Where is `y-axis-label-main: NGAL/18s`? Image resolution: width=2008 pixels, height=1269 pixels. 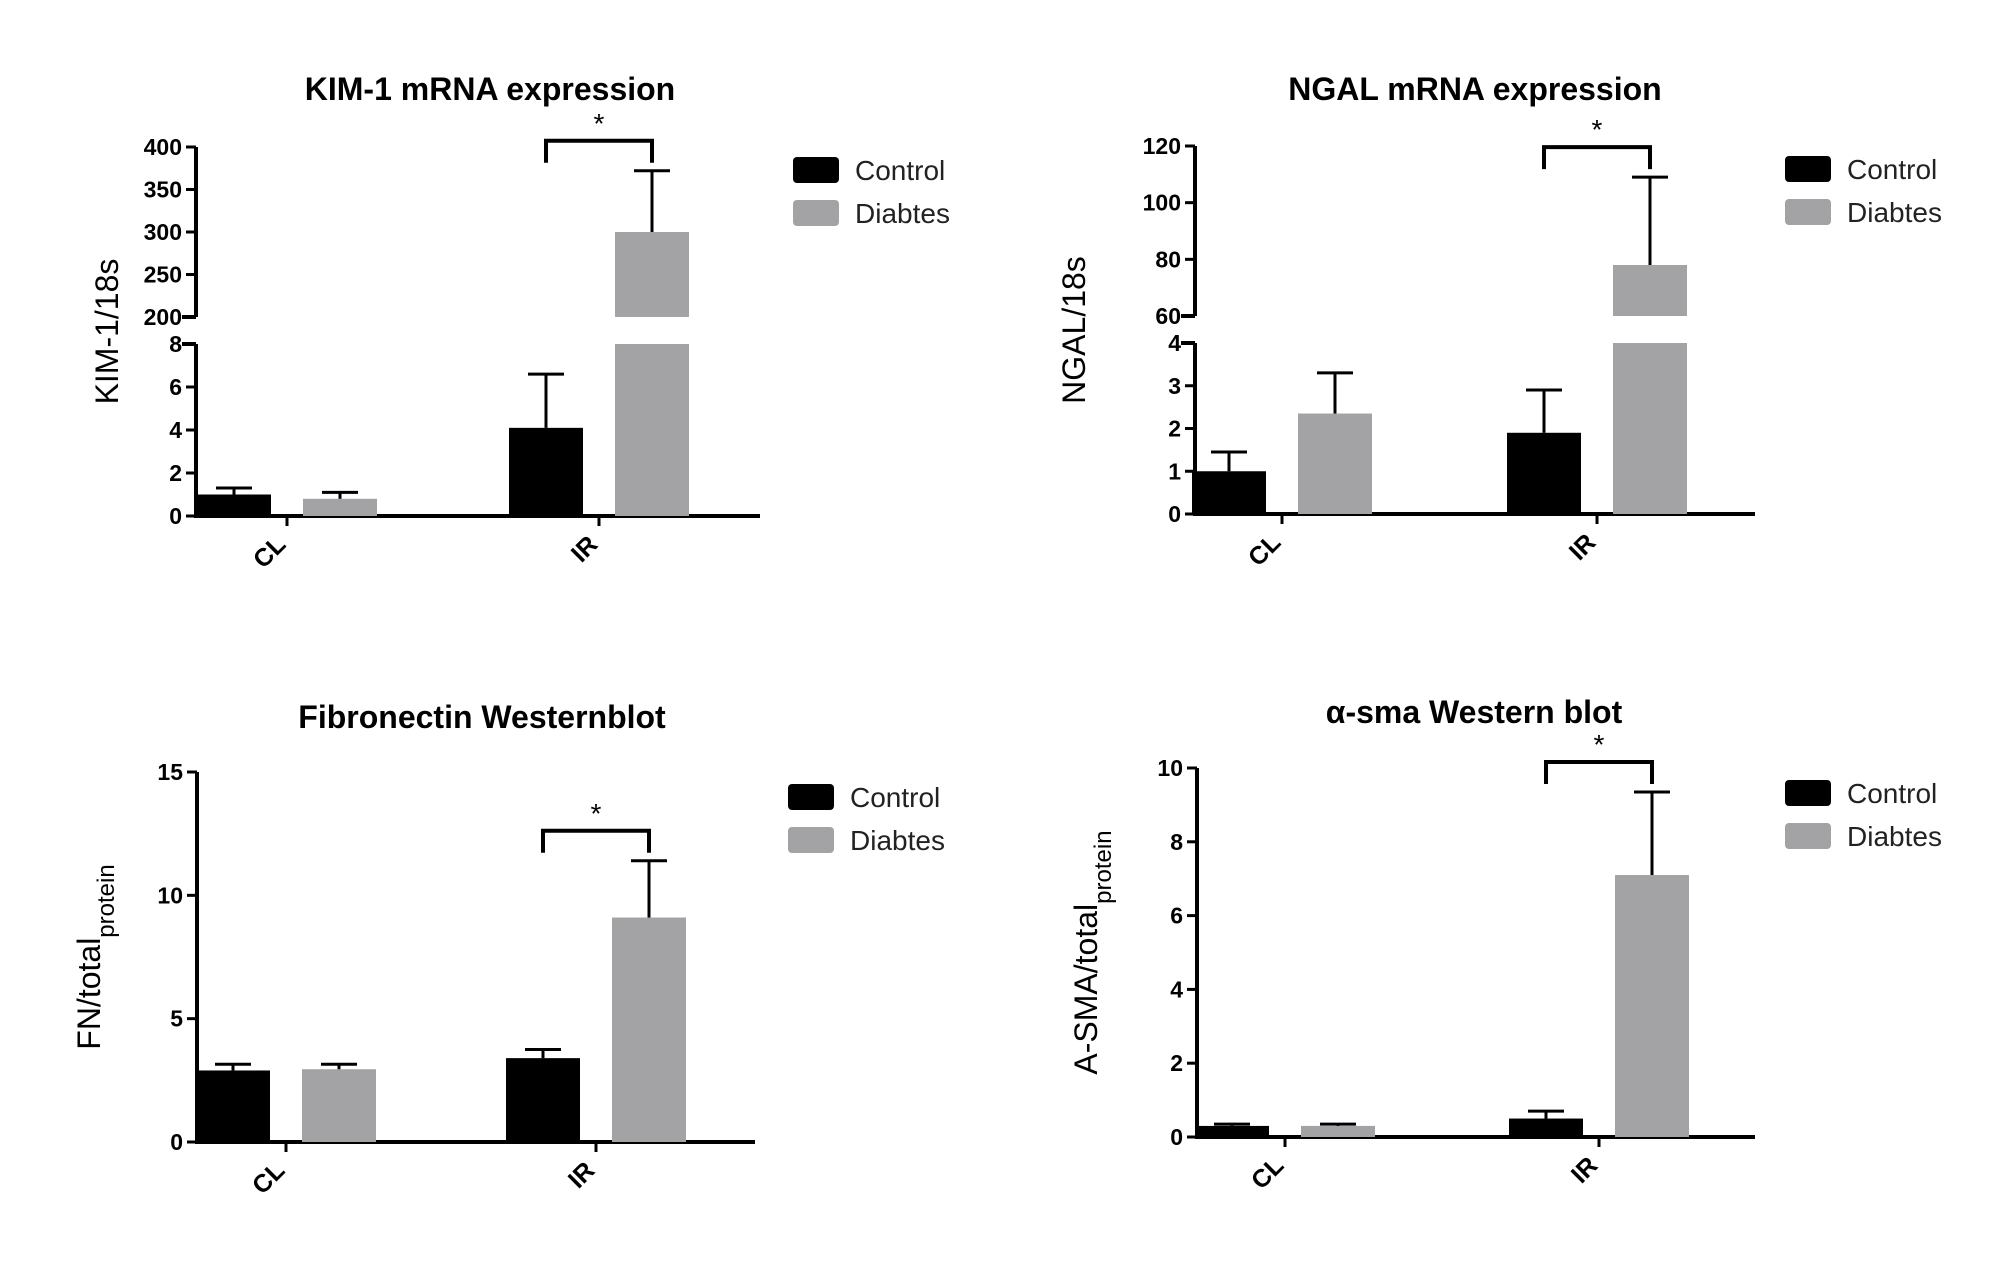
y-axis-label-main: NGAL/18s is located at coordinates (1074, 330).